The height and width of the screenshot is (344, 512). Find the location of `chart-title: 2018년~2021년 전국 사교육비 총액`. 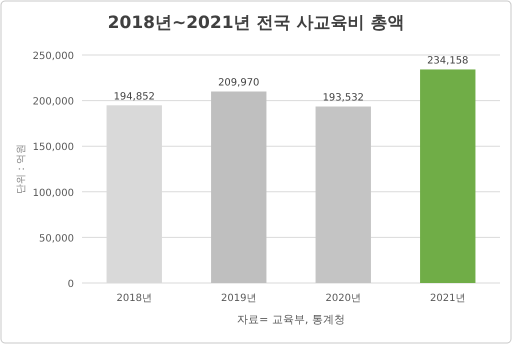

chart-title: 2018년~2021년 전국 사교육비 총액 is located at coordinates (256, 23).